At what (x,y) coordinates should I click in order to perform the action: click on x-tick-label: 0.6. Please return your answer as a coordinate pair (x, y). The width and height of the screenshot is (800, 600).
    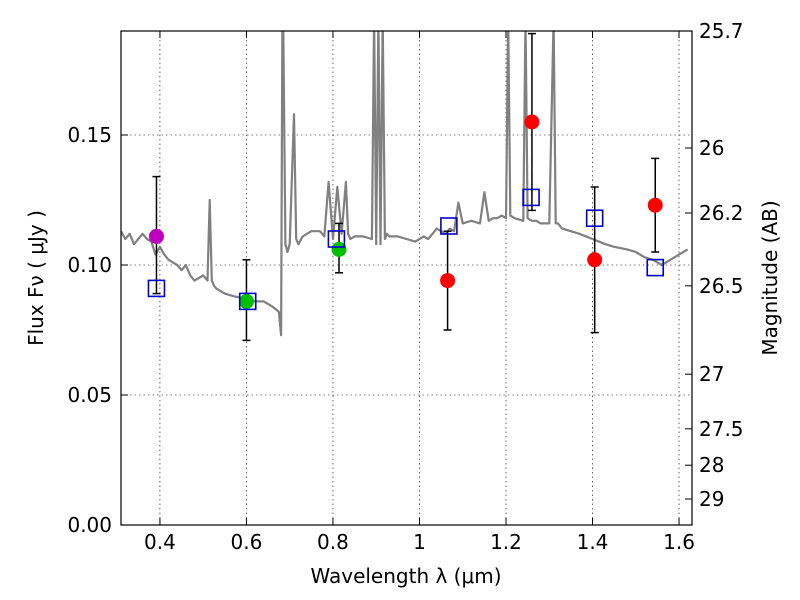
    Looking at the image, I should click on (247, 542).